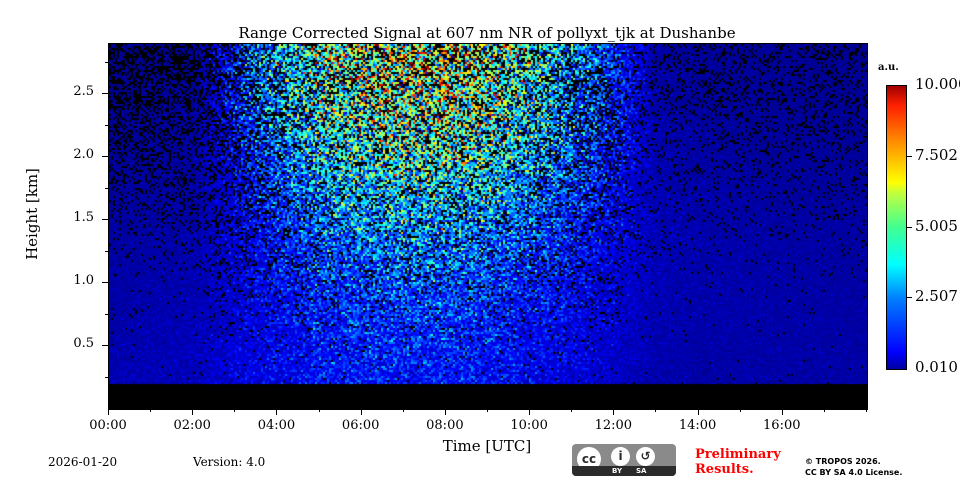 Image resolution: width=960 pixels, height=480 pixels. Describe the element at coordinates (487, 446) in the screenshot. I see `x-axis-label: Time [UTC]` at that location.